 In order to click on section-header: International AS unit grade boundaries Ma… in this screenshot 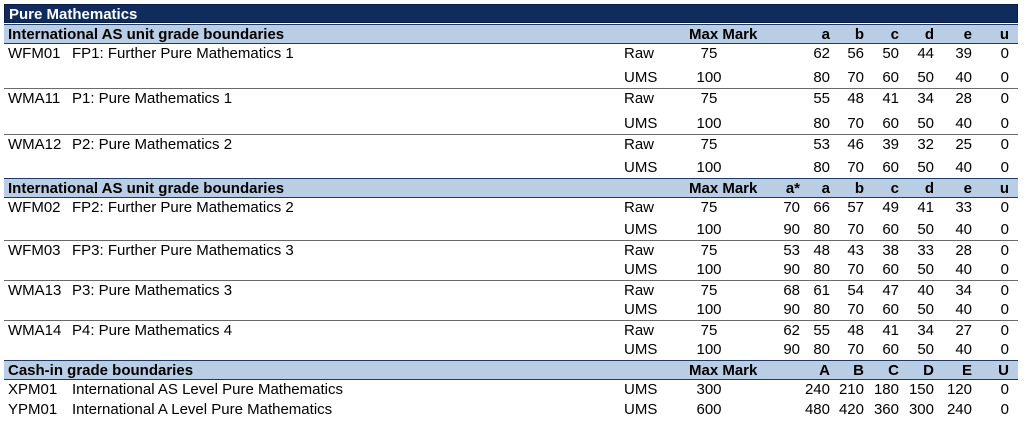, I will do `click(511, 34)`.